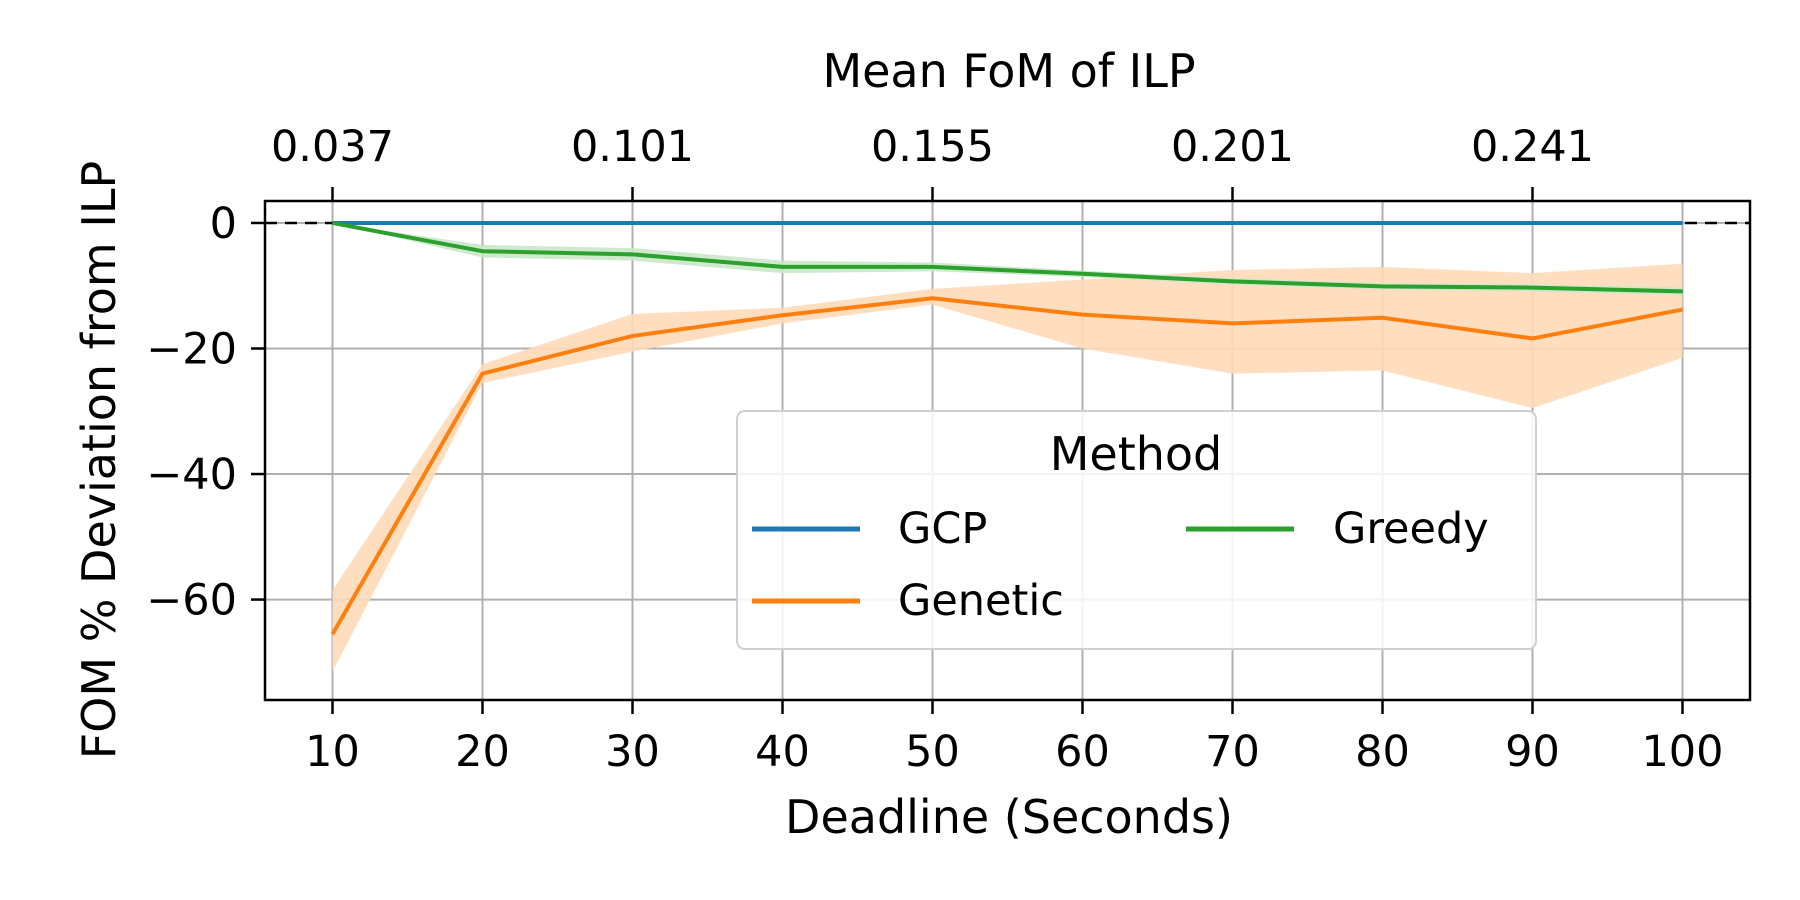 This screenshot has width=1800, height=900. What do you see at coordinates (1007, 257) in the screenshot?
I see `line-greedy` at bounding box center [1007, 257].